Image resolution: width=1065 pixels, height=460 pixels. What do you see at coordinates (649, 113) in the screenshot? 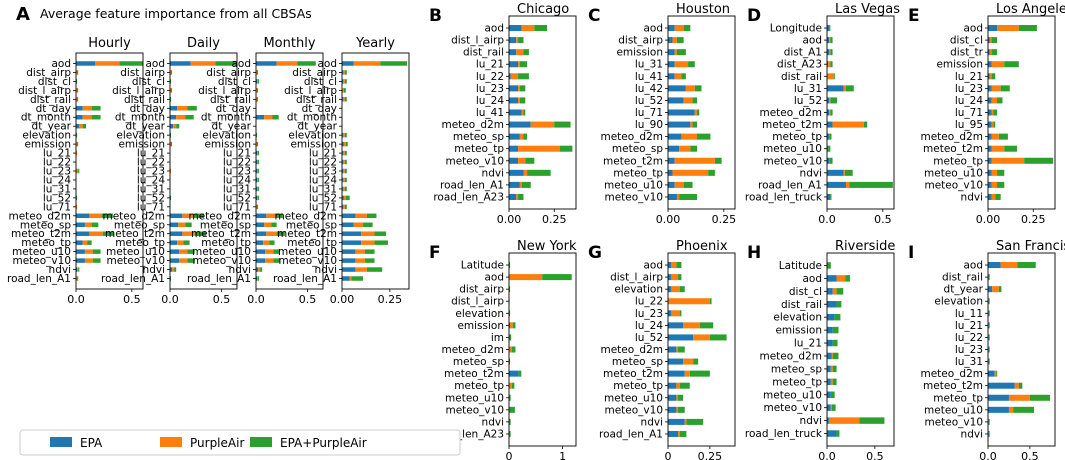
I see `category-label: lu_71` at bounding box center [649, 113].